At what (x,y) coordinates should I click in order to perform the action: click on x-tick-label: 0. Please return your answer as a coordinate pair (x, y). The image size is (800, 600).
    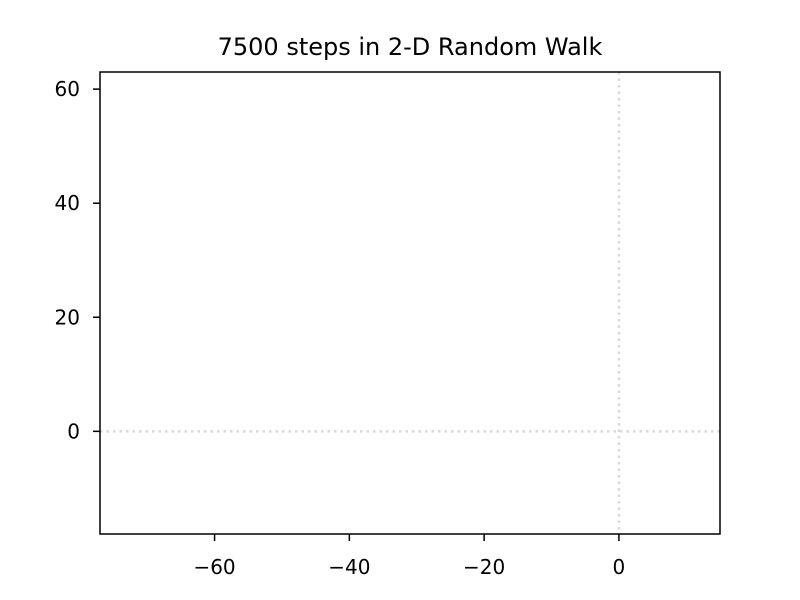
    Looking at the image, I should click on (619, 567).